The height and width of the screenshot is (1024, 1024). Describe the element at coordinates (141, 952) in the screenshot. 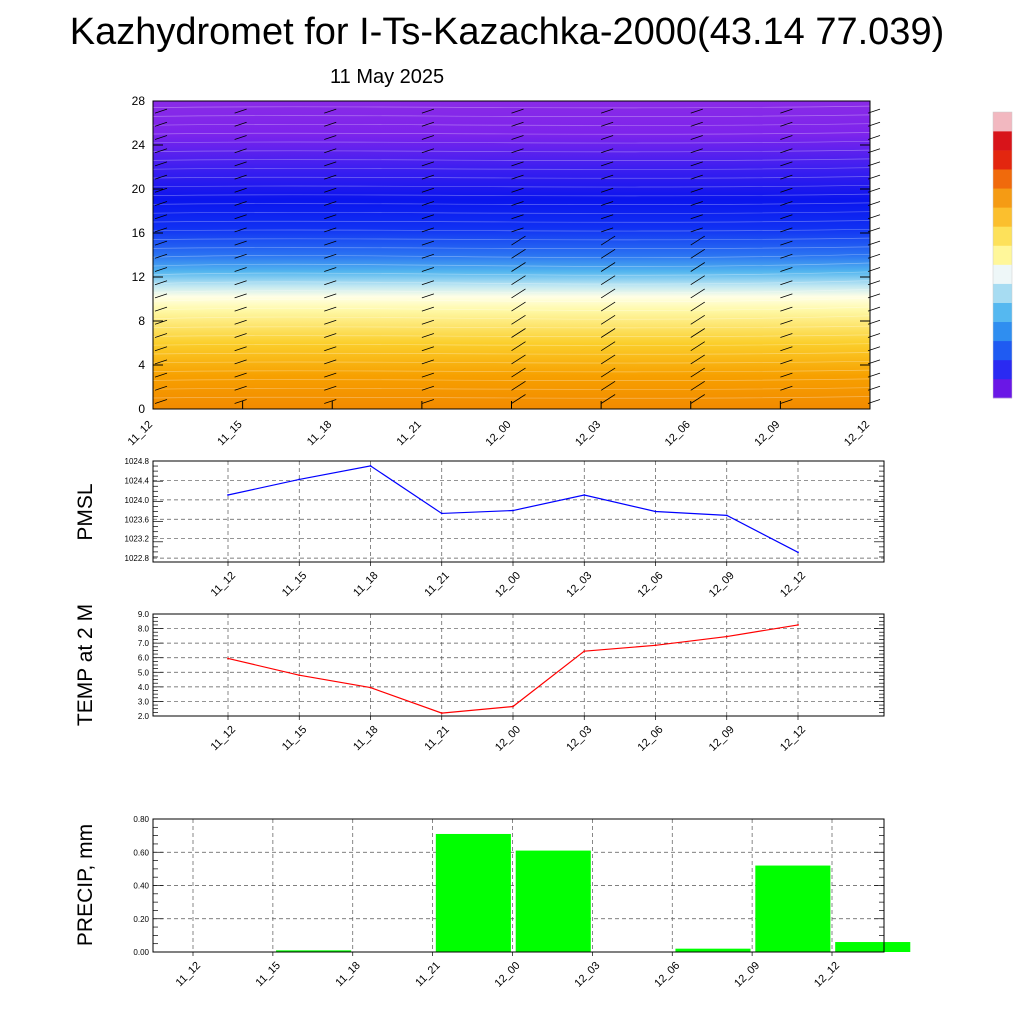

I see `y-tick-label: 0.00` at that location.